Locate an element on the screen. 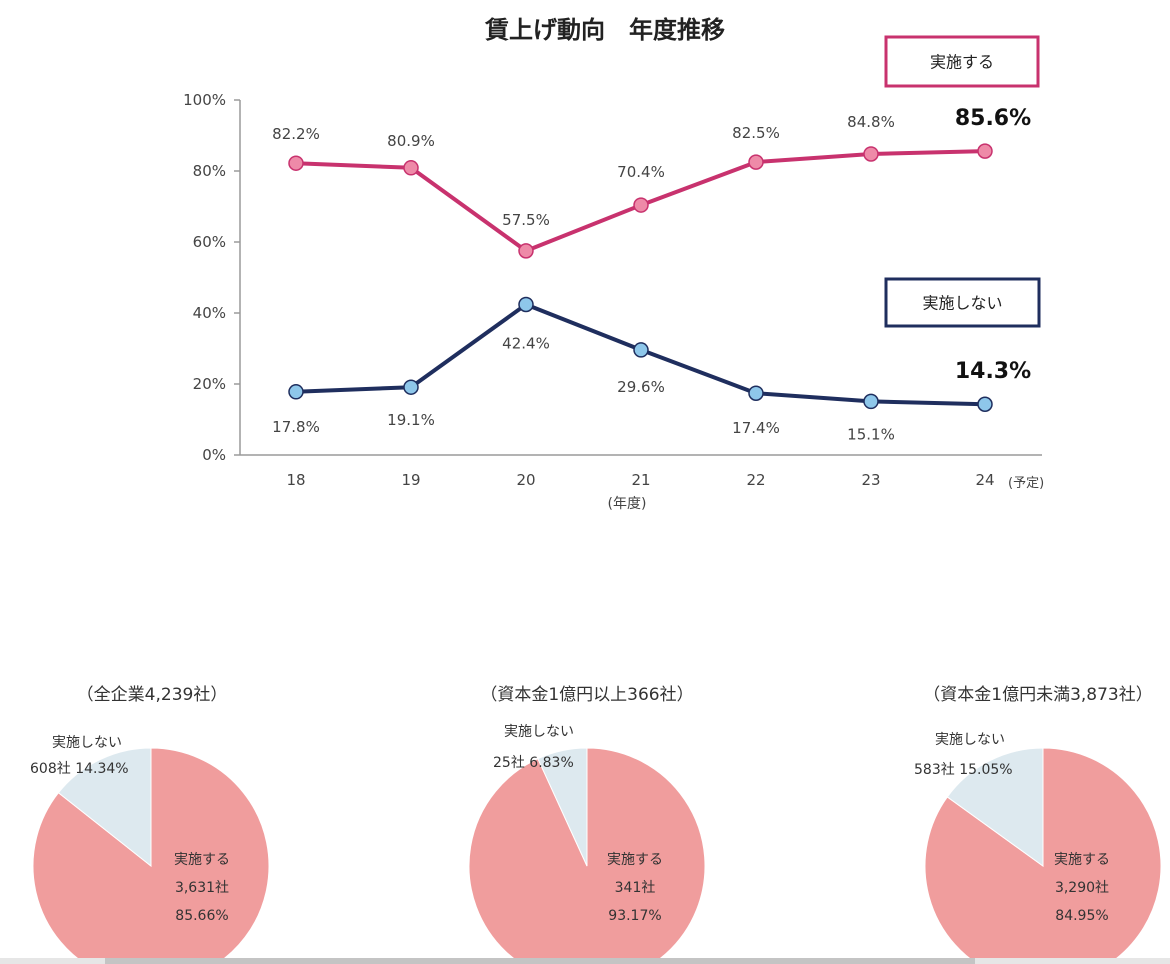 The height and width of the screenshot is (964, 1170). slice-count: 3,631社 is located at coordinates (202, 888).